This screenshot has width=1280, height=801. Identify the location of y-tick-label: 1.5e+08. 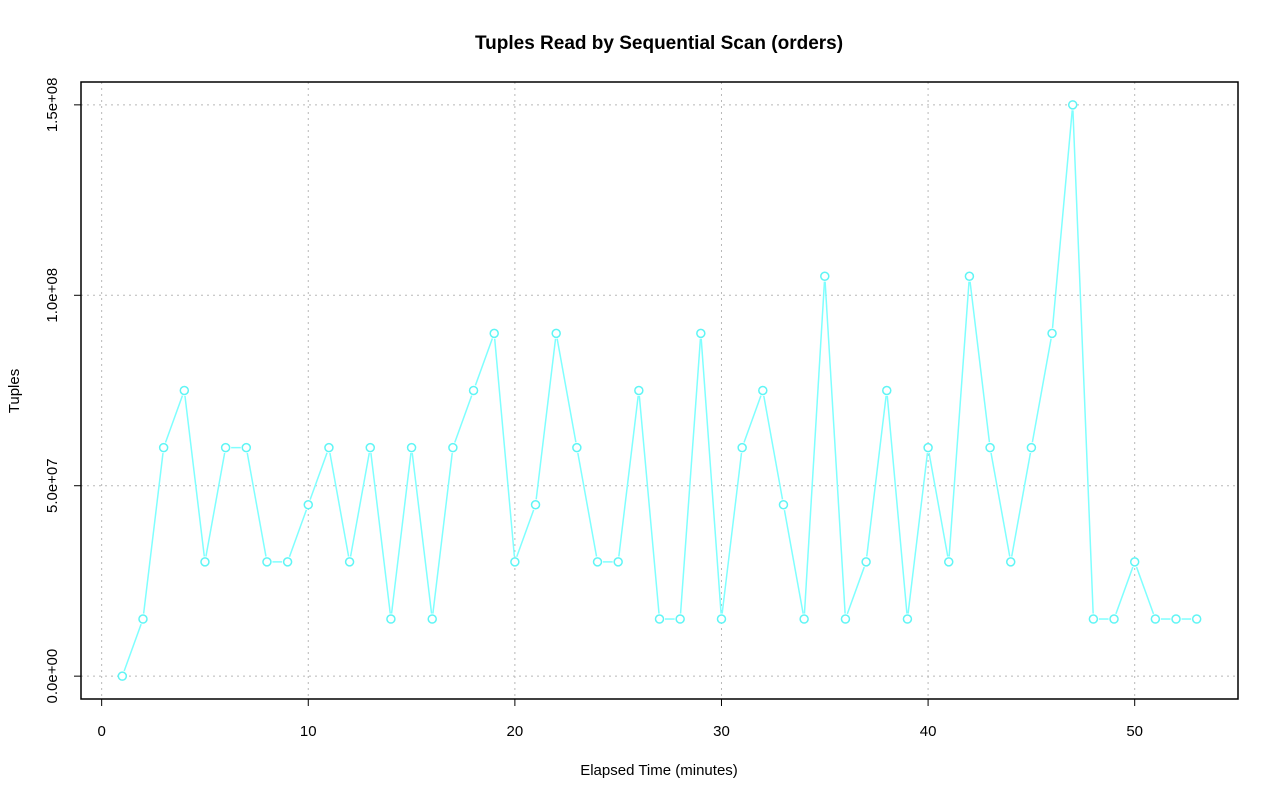
(52, 105).